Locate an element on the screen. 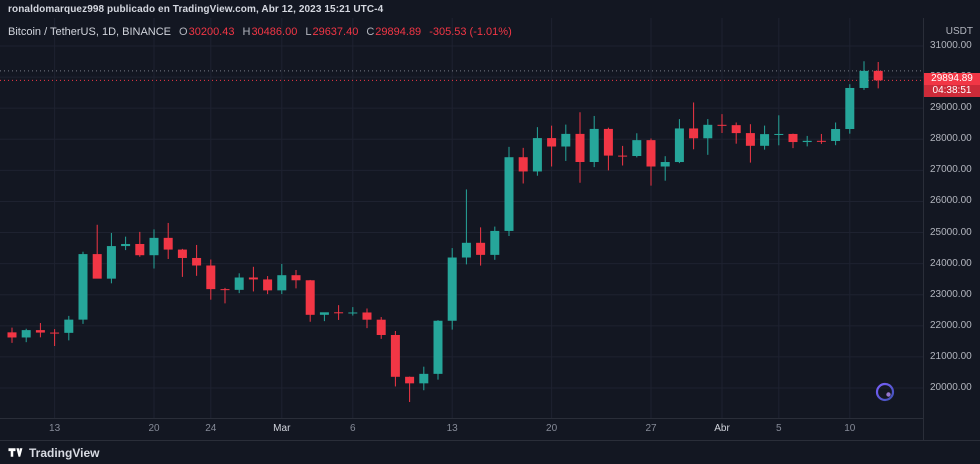 The image size is (980, 464). time-axis-label: 24 is located at coordinates (211, 428).